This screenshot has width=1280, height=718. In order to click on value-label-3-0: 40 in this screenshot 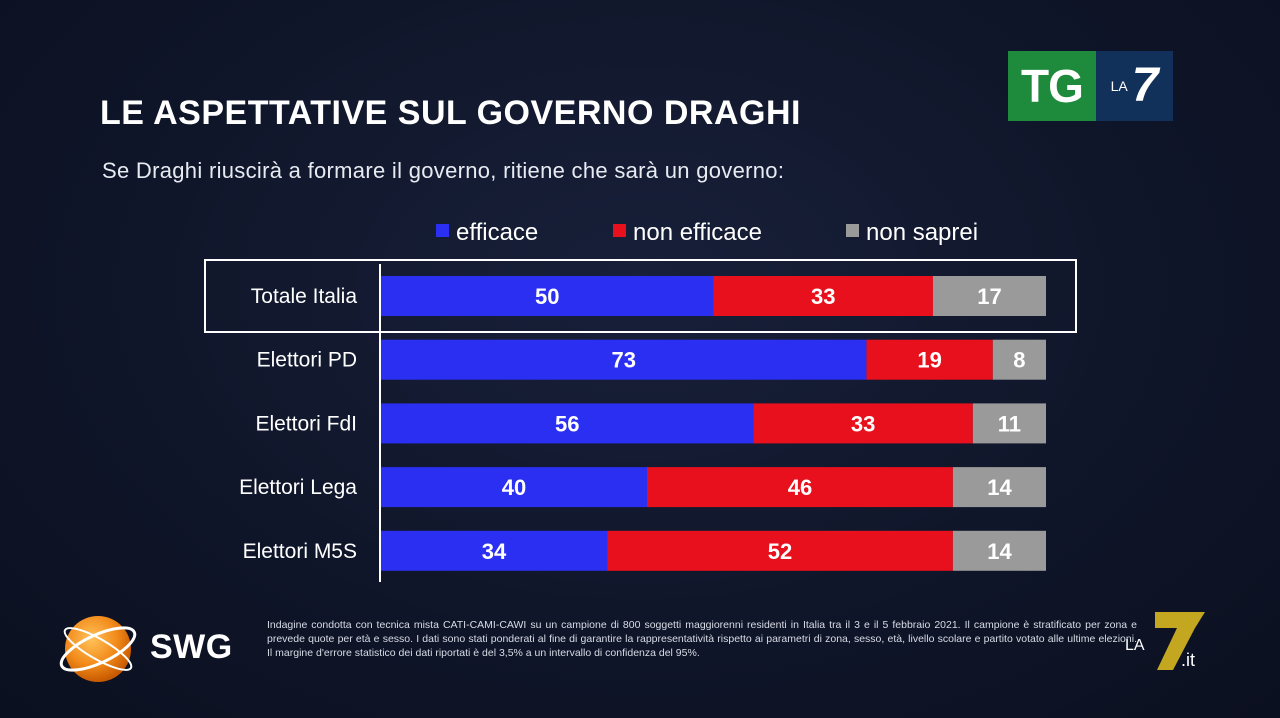, I will do `click(514, 487)`.